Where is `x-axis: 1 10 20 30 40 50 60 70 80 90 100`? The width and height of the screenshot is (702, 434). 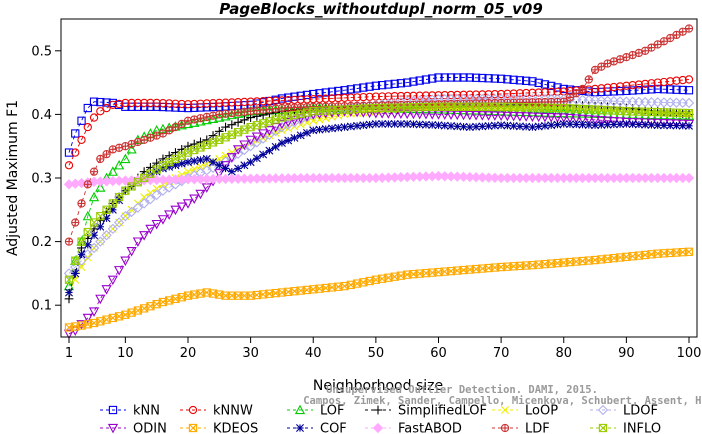
x-axis: 1 10 20 30 40 50 60 70 80 90 100 is located at coordinates (383, 349).